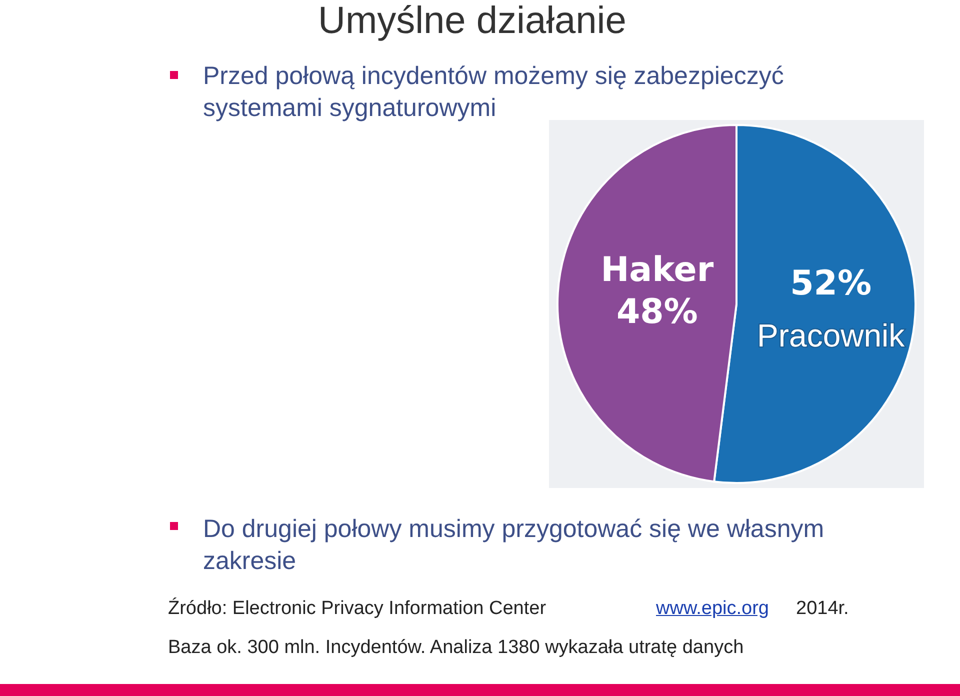  I want to click on text: Źródło: Electronic Privacy Information Center, so click(357, 609).